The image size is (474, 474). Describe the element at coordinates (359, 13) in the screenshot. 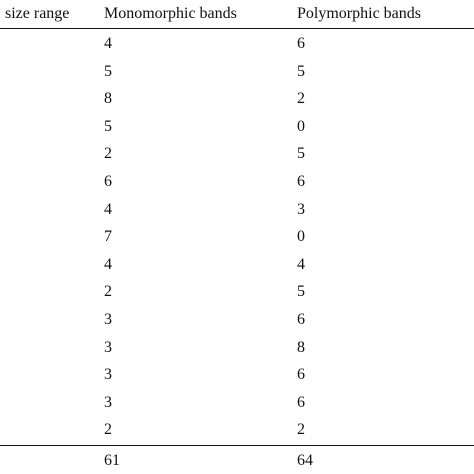

I see `header-cell: Polymorphic bands` at that location.